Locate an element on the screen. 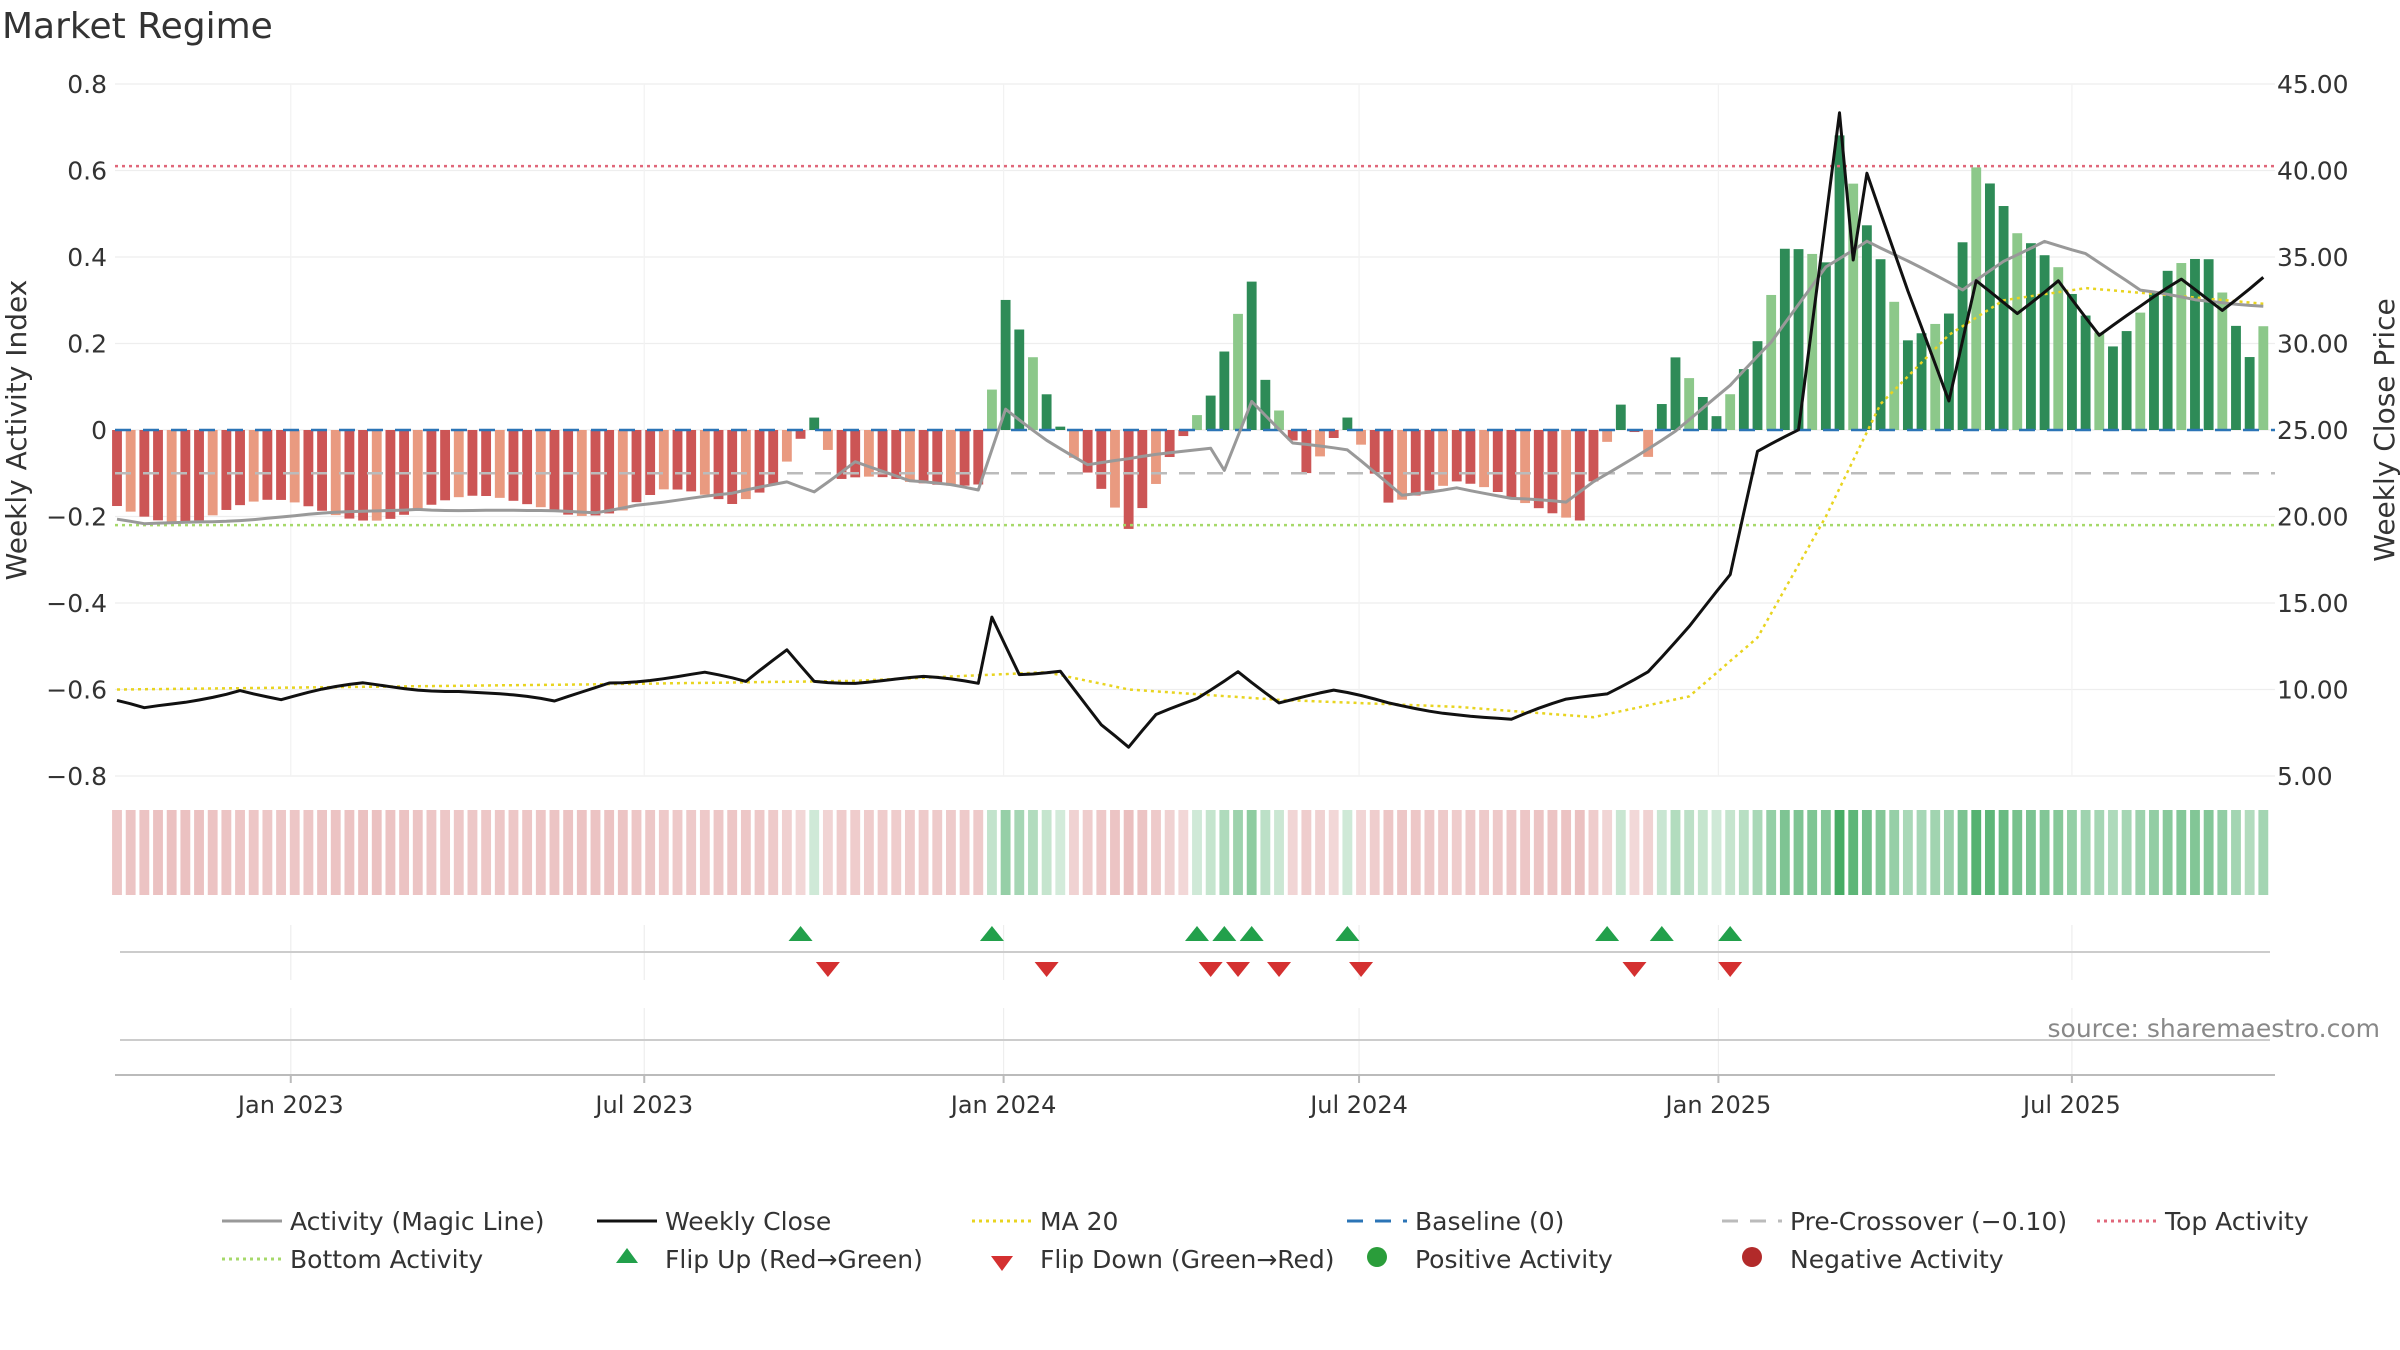 This screenshot has height=1350, width=2400. source-credit: source: sharemaestro.com is located at coordinates (2214, 1028).